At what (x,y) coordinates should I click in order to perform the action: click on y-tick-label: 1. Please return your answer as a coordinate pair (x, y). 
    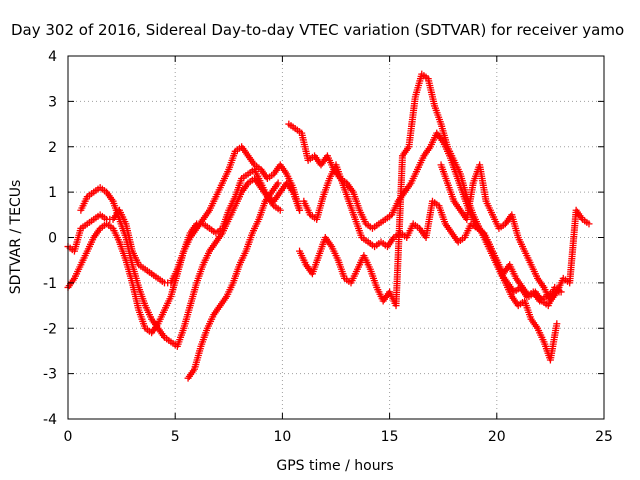
    Looking at the image, I should click on (52, 193).